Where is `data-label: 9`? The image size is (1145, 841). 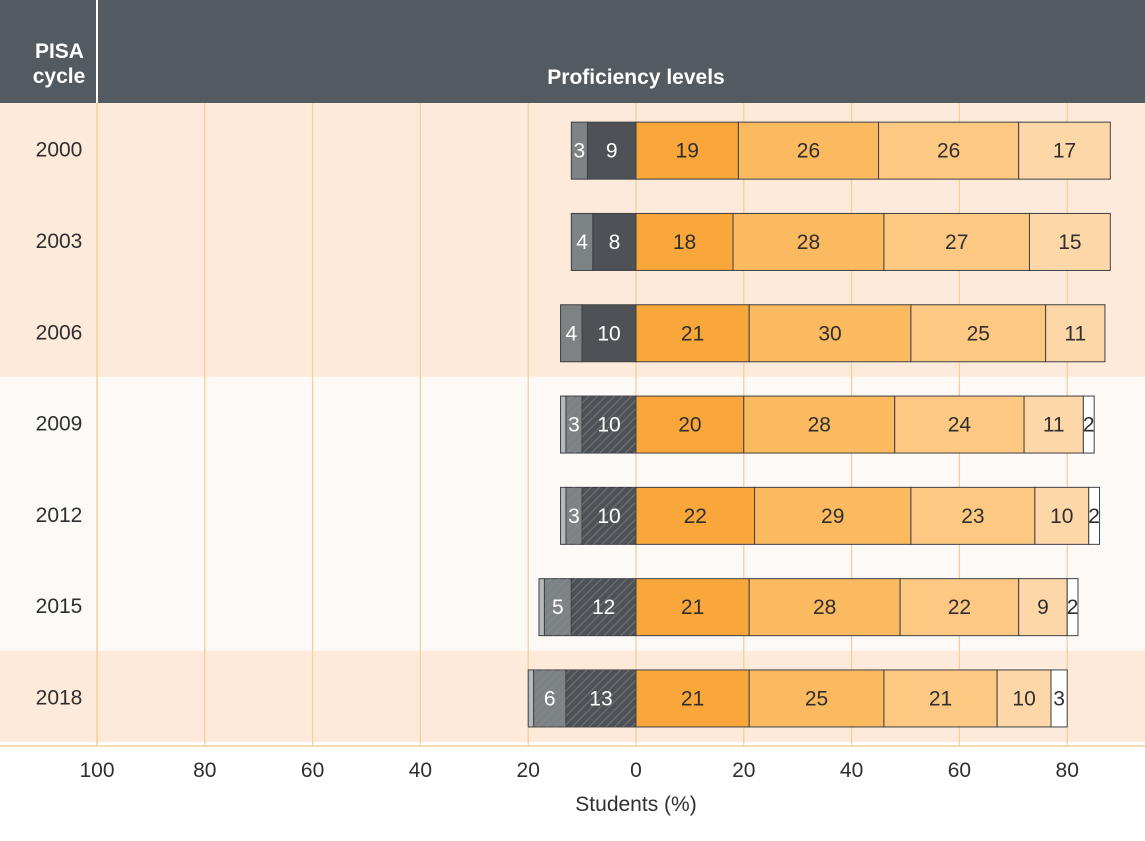
data-label: 9 is located at coordinates (1043, 607).